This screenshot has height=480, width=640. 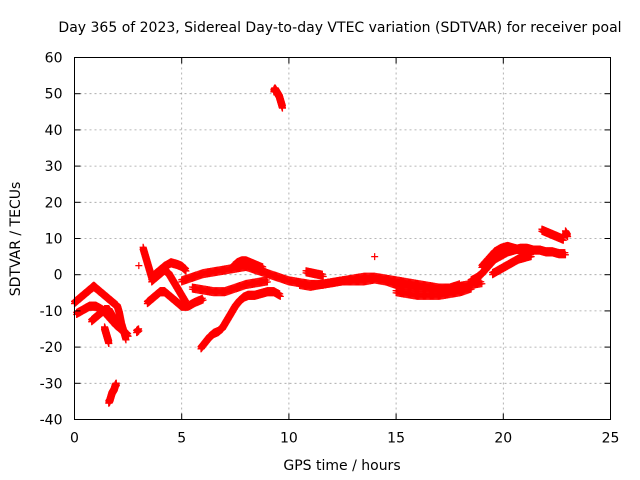 I want to click on point-midday-band, so click(x=482, y=284).